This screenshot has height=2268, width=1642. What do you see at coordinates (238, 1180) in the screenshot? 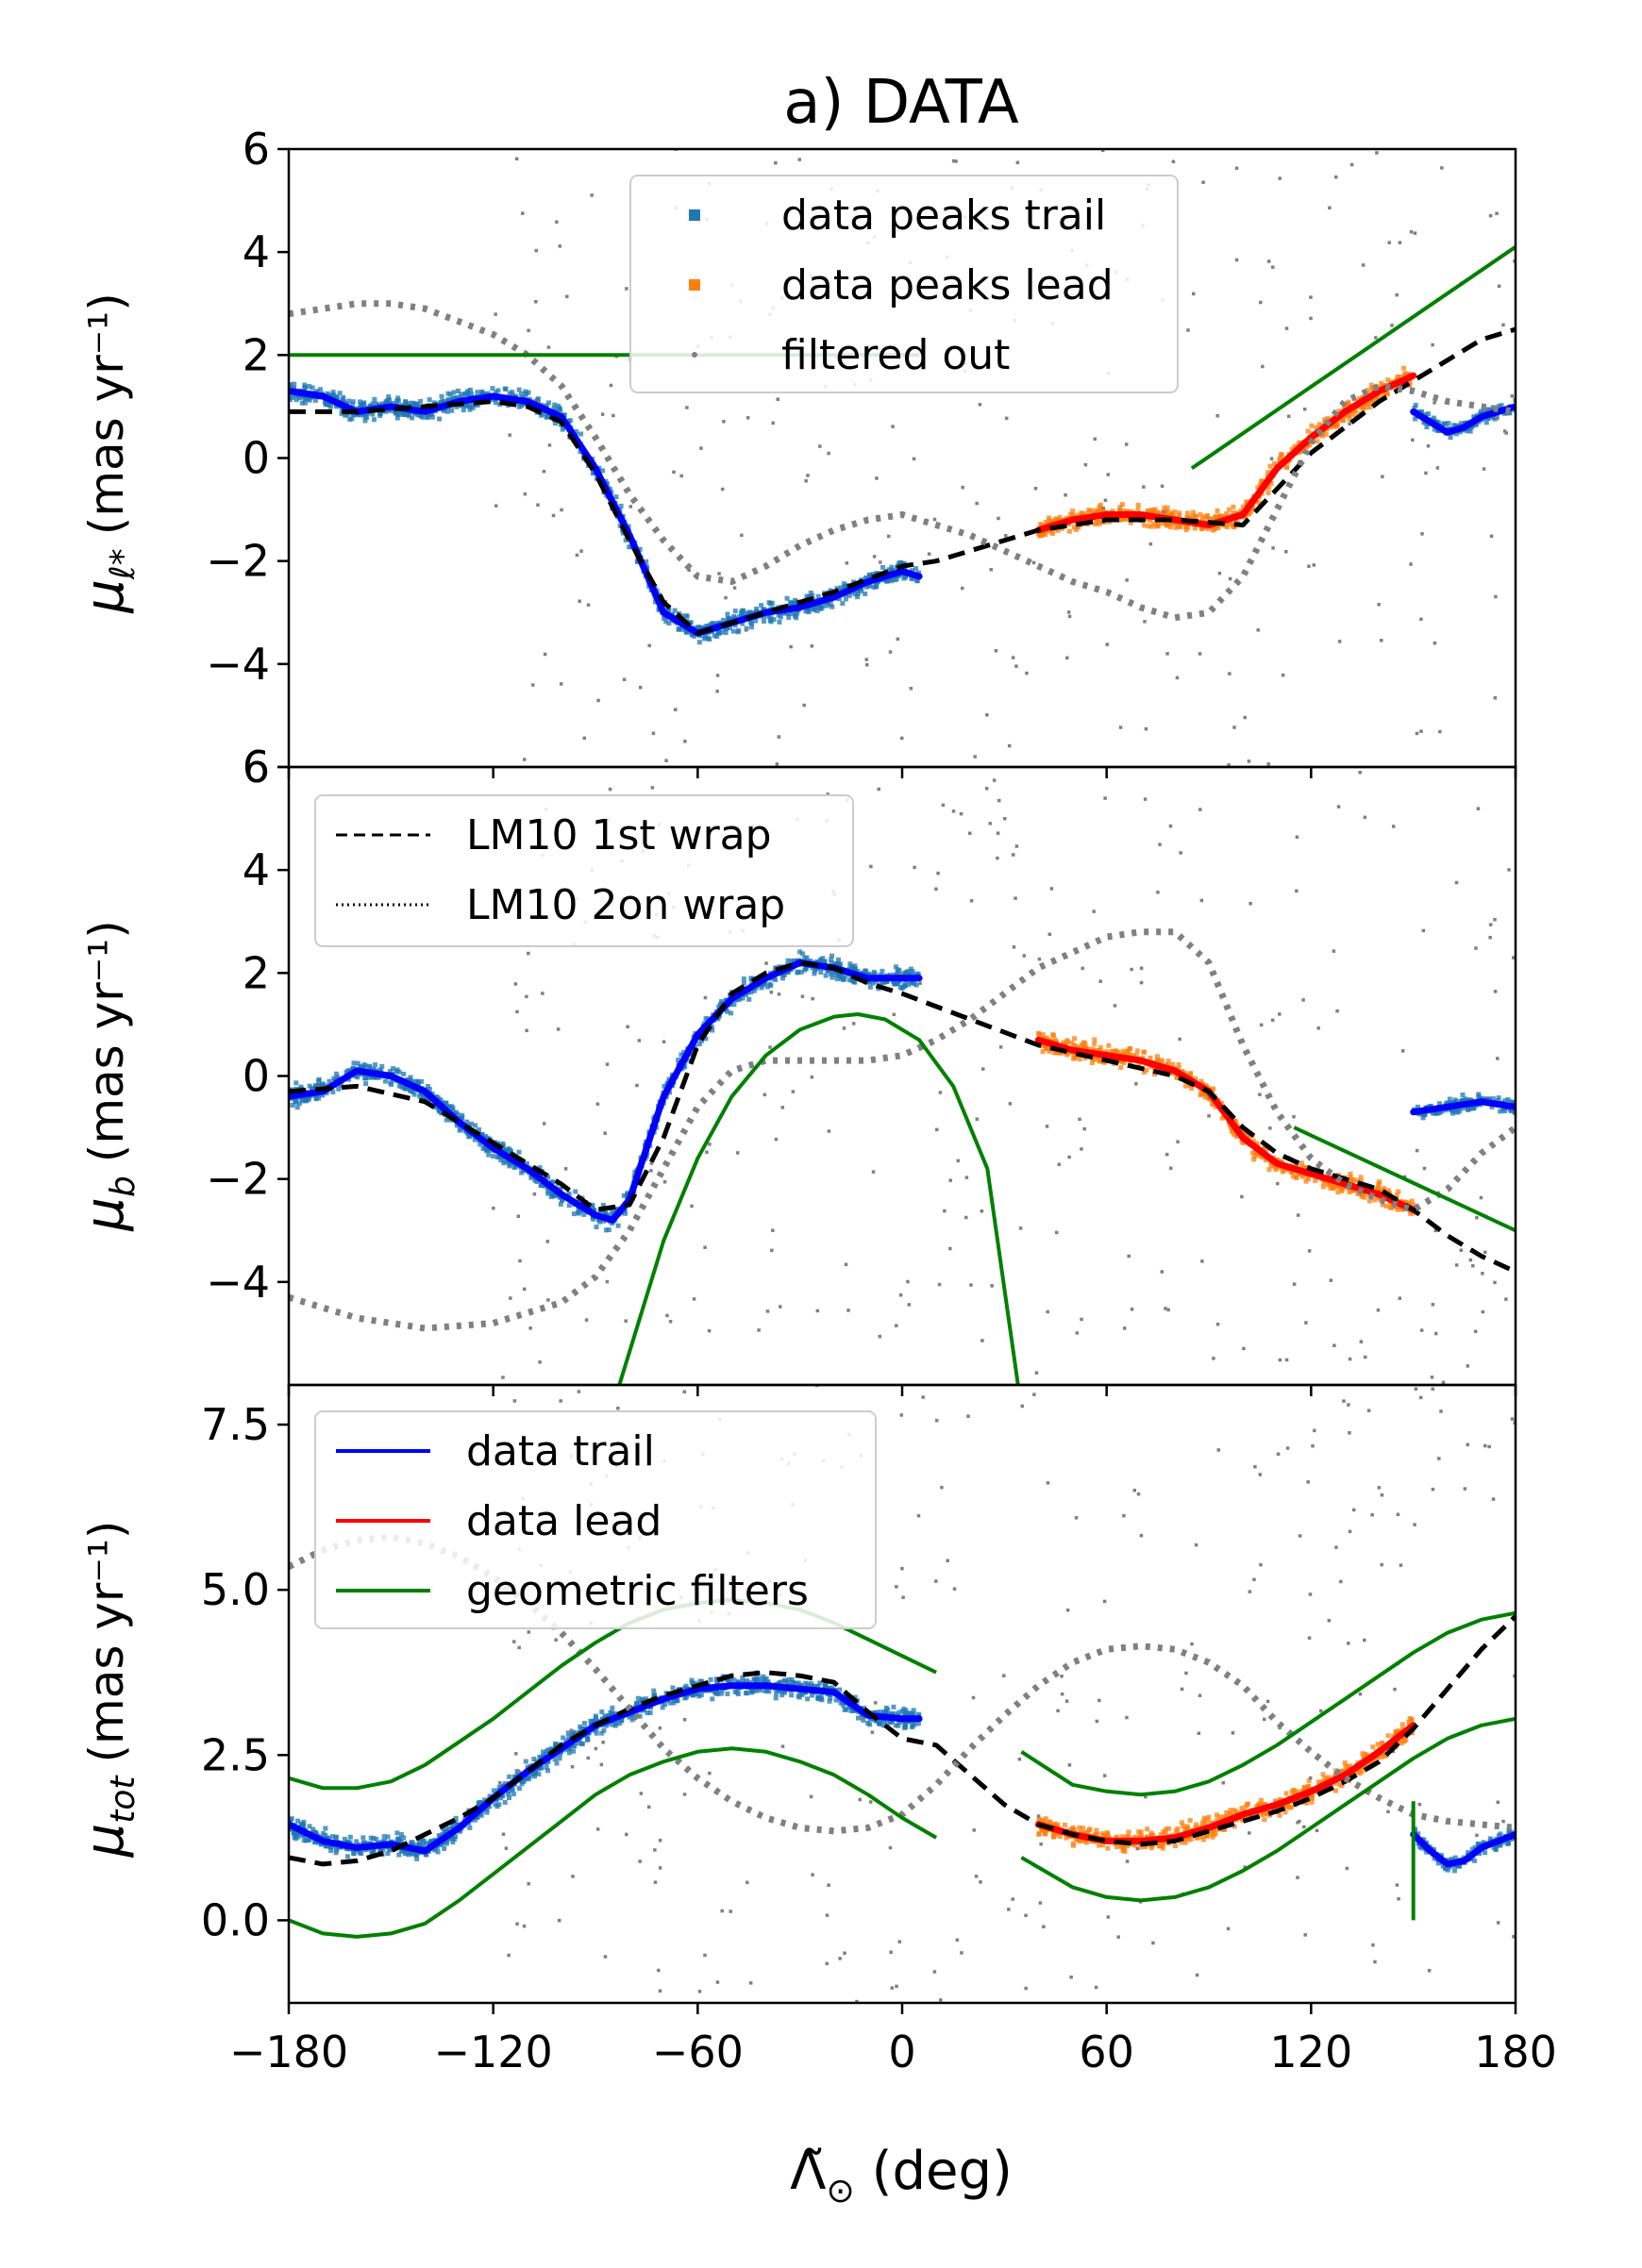
I see `y-tick-label: −2` at bounding box center [238, 1180].